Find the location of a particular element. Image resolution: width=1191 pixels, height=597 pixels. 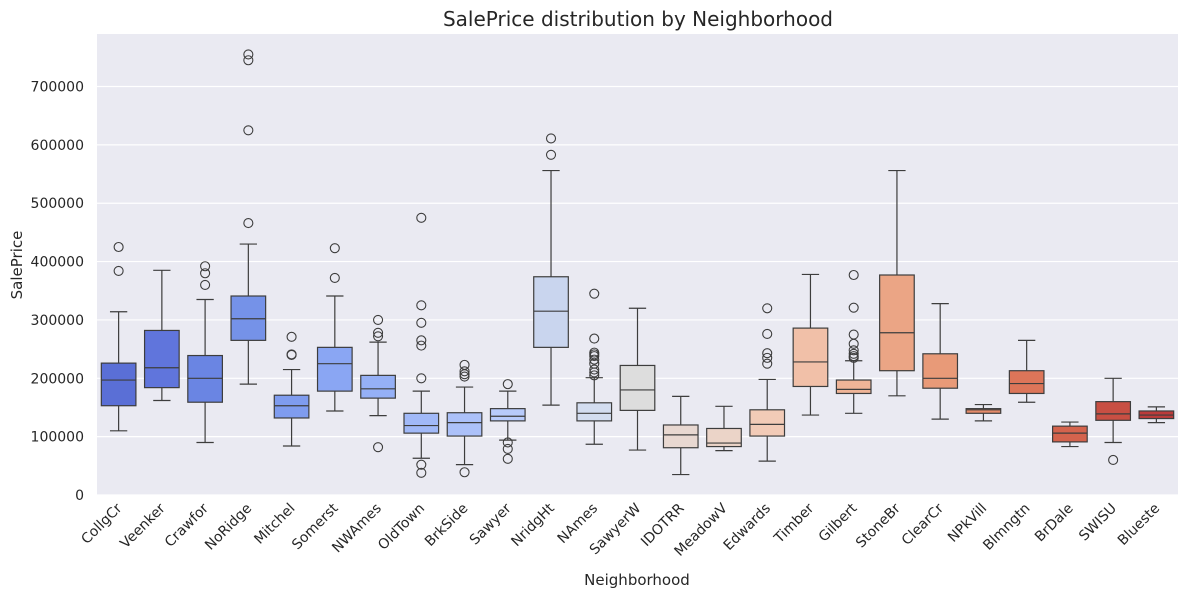

box-gilbert is located at coordinates (853, 341).